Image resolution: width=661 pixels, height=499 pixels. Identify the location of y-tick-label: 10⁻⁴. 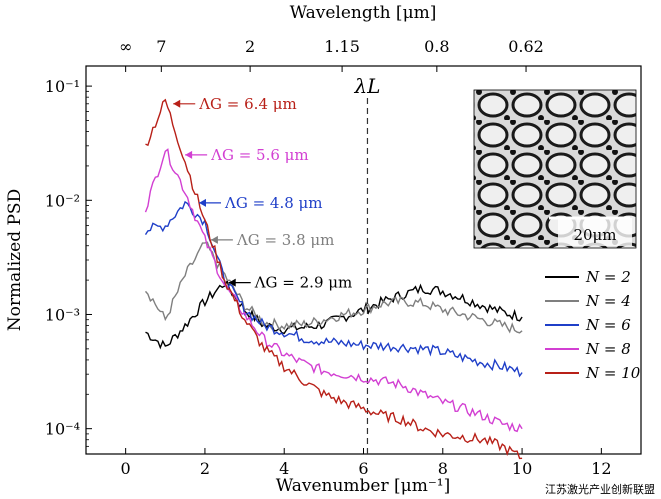
(62, 429).